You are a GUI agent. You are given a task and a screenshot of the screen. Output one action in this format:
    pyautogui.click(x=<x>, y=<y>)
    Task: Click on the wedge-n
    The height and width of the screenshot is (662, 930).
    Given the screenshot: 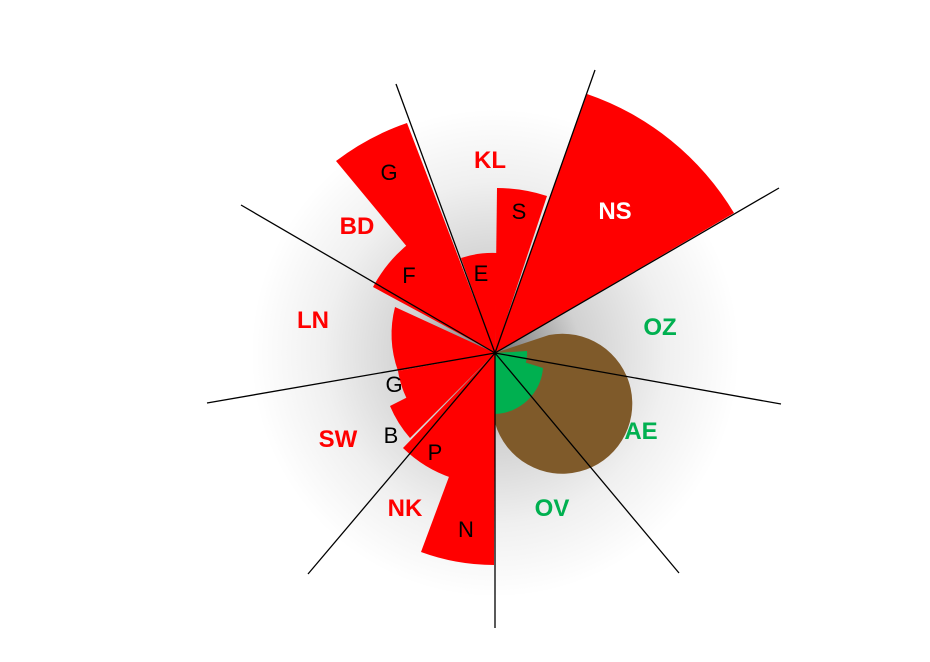 What is the action you would take?
    pyautogui.click(x=458, y=459)
    